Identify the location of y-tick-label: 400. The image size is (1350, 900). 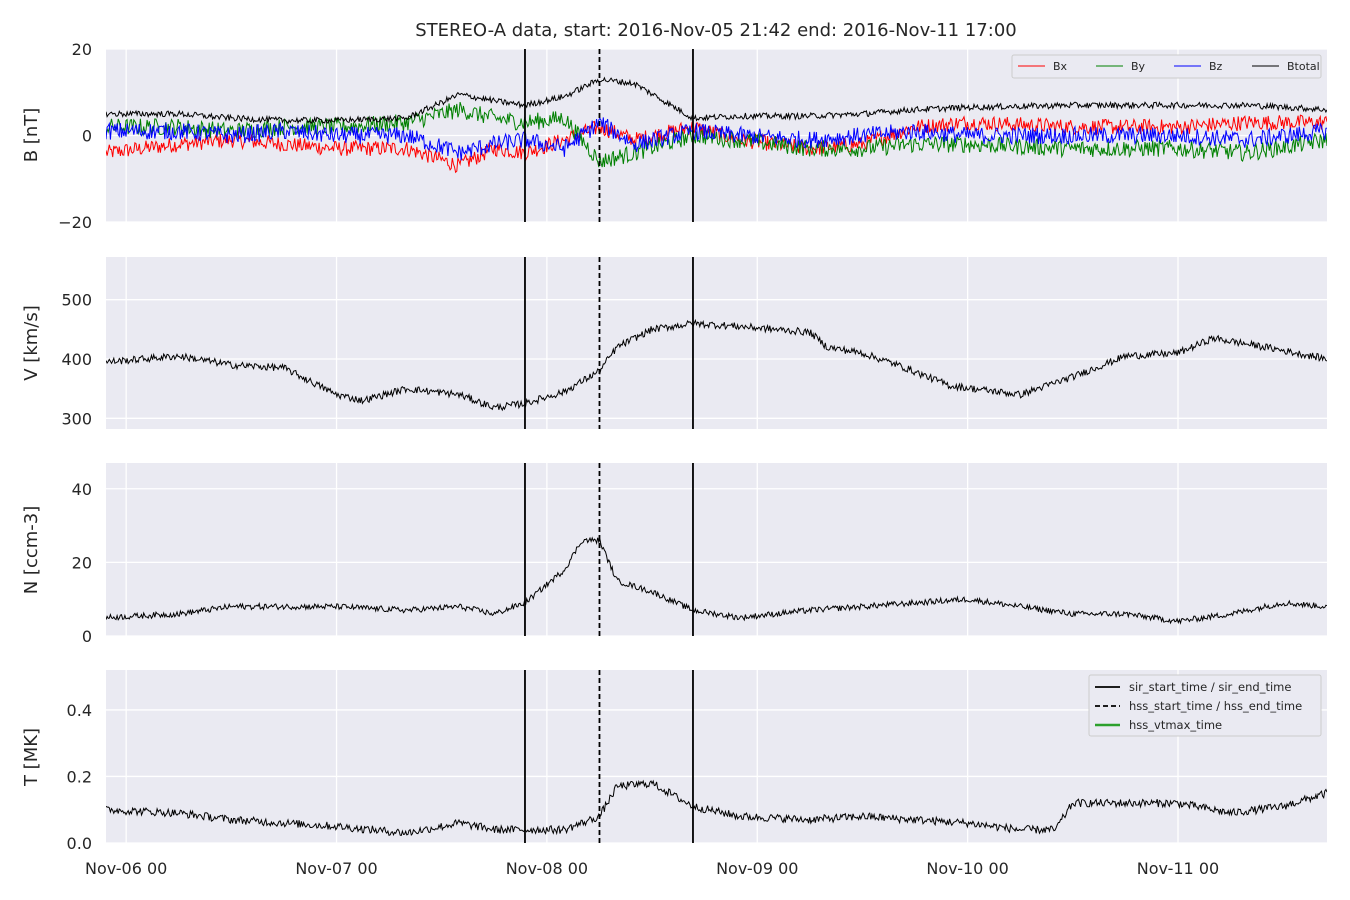
(76, 359).